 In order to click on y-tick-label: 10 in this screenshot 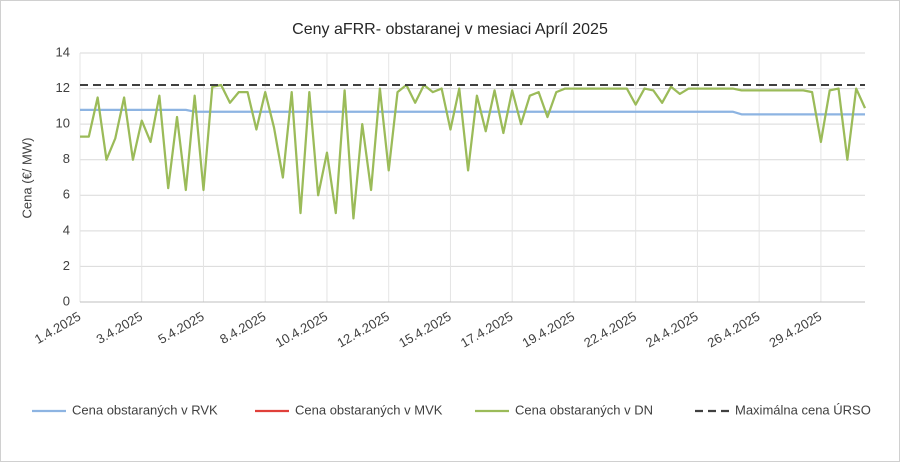, I will do `click(63, 123)`.